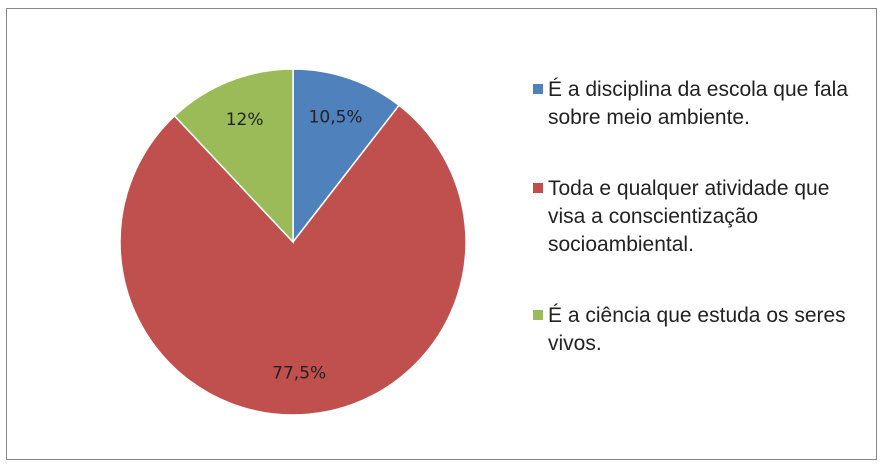 Image resolution: width=884 pixels, height=468 pixels. What do you see at coordinates (299, 373) in the screenshot?
I see `value-label: 77,5%` at bounding box center [299, 373].